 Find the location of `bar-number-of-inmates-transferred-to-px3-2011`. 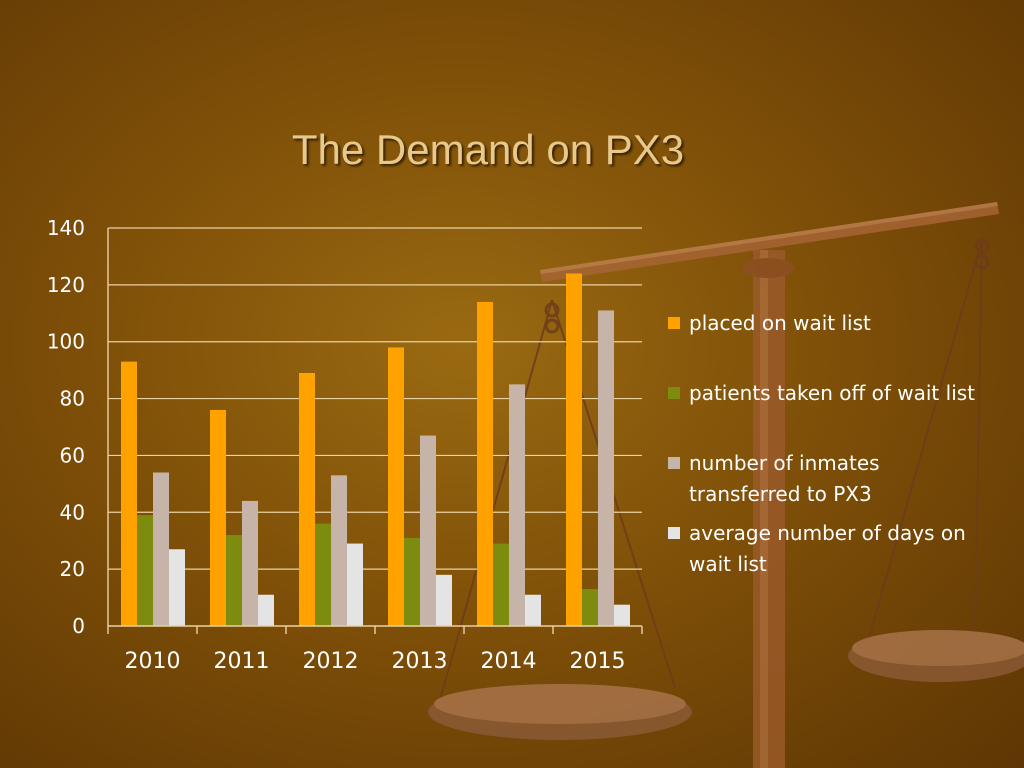

bar-number-of-inmates-transferred-to-px3-2011 is located at coordinates (250, 563).